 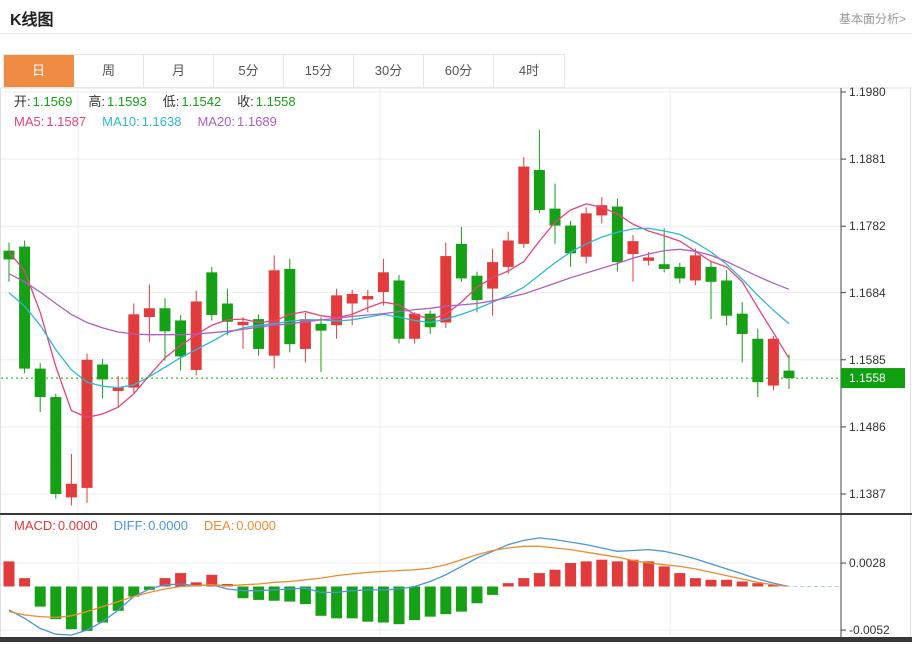 What do you see at coordinates (249, 71) in the screenshot?
I see `tab-min5: 5分` at bounding box center [249, 71].